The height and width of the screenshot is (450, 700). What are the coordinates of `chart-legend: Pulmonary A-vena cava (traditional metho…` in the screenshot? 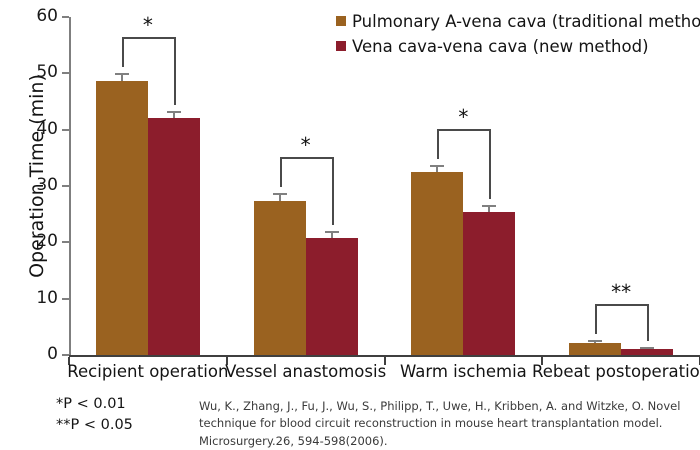 It's located at (518, 36).